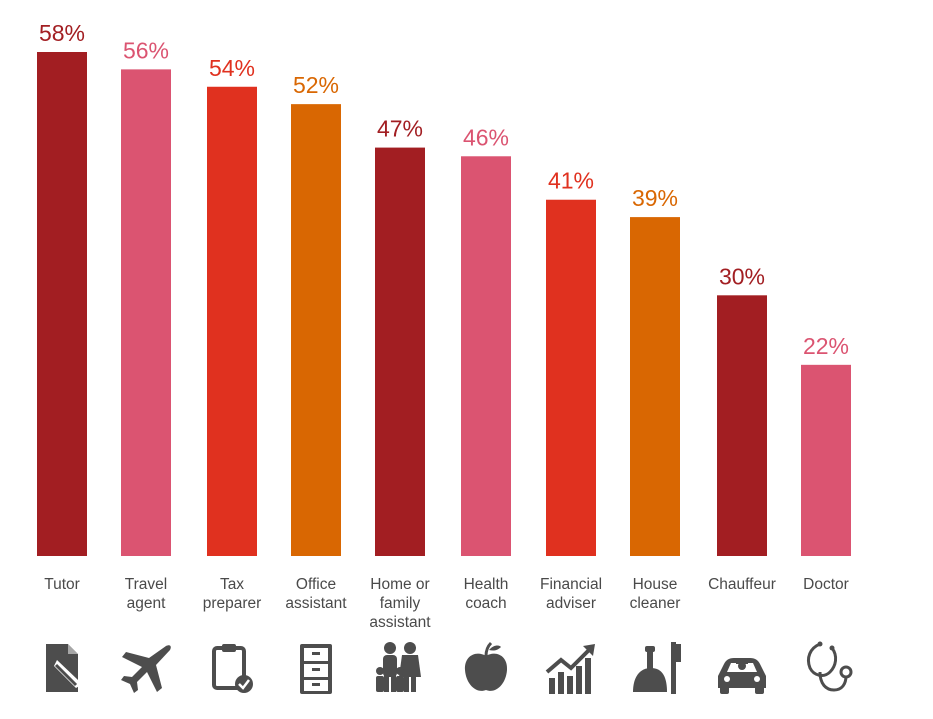 The image size is (933, 719). I want to click on category-label-1: Tutor, so click(62, 584).